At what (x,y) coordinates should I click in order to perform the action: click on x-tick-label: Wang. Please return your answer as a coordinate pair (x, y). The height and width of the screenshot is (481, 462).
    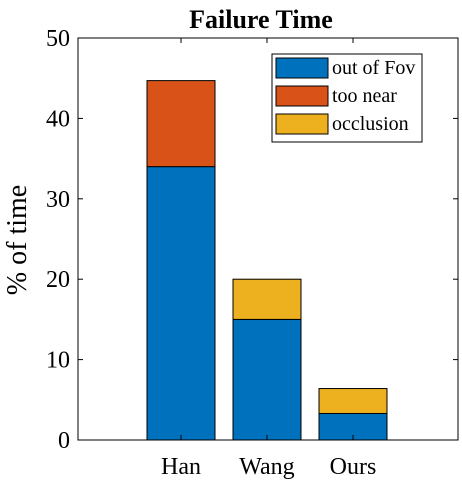
    Looking at the image, I should click on (266, 467).